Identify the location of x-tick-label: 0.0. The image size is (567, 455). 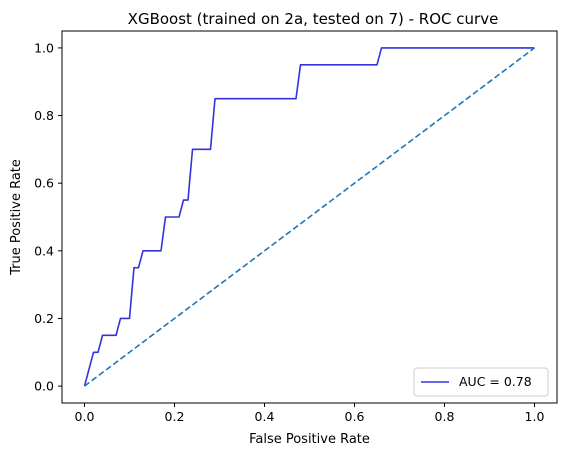
(85, 416).